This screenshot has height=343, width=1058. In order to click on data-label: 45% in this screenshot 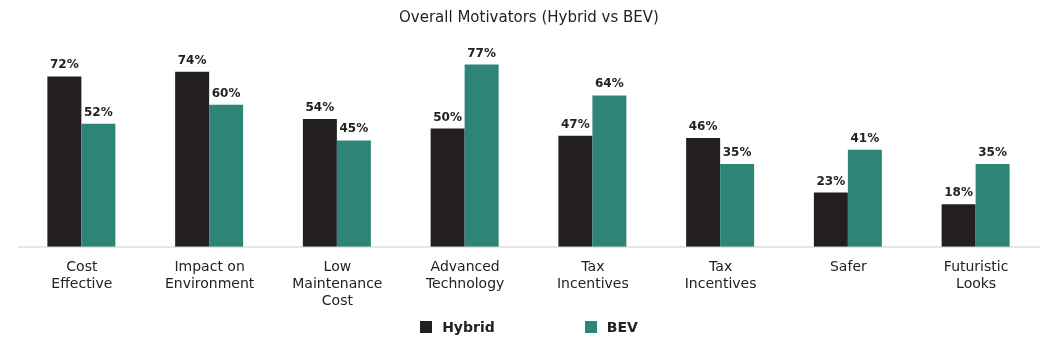, I will do `click(354, 128)`.